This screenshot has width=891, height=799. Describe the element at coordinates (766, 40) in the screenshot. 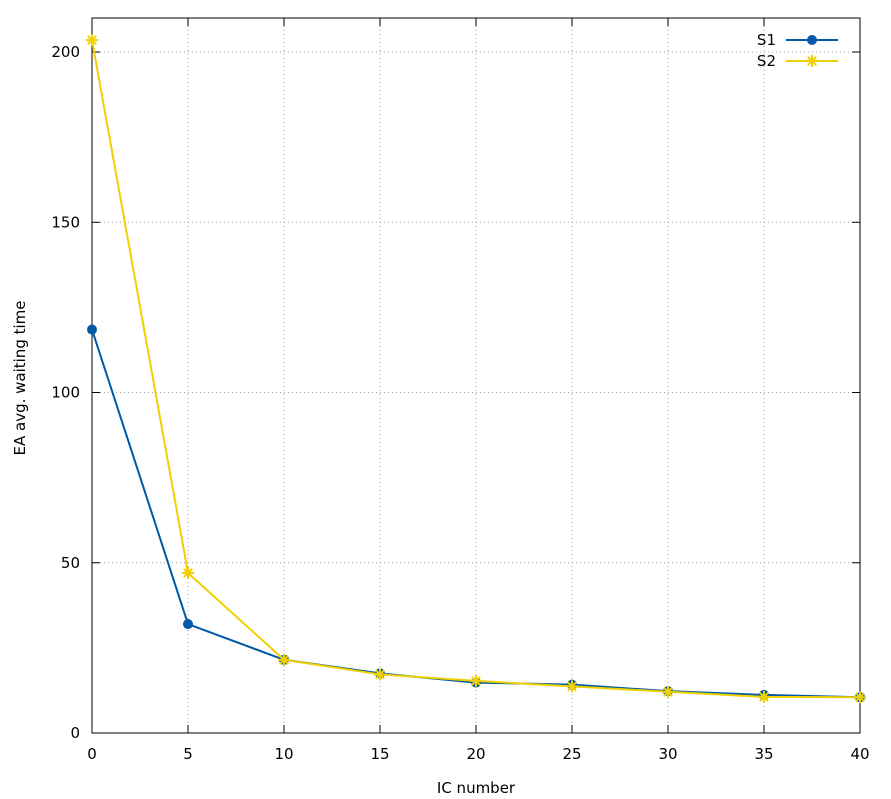

I see `legend-label: S1` at that location.